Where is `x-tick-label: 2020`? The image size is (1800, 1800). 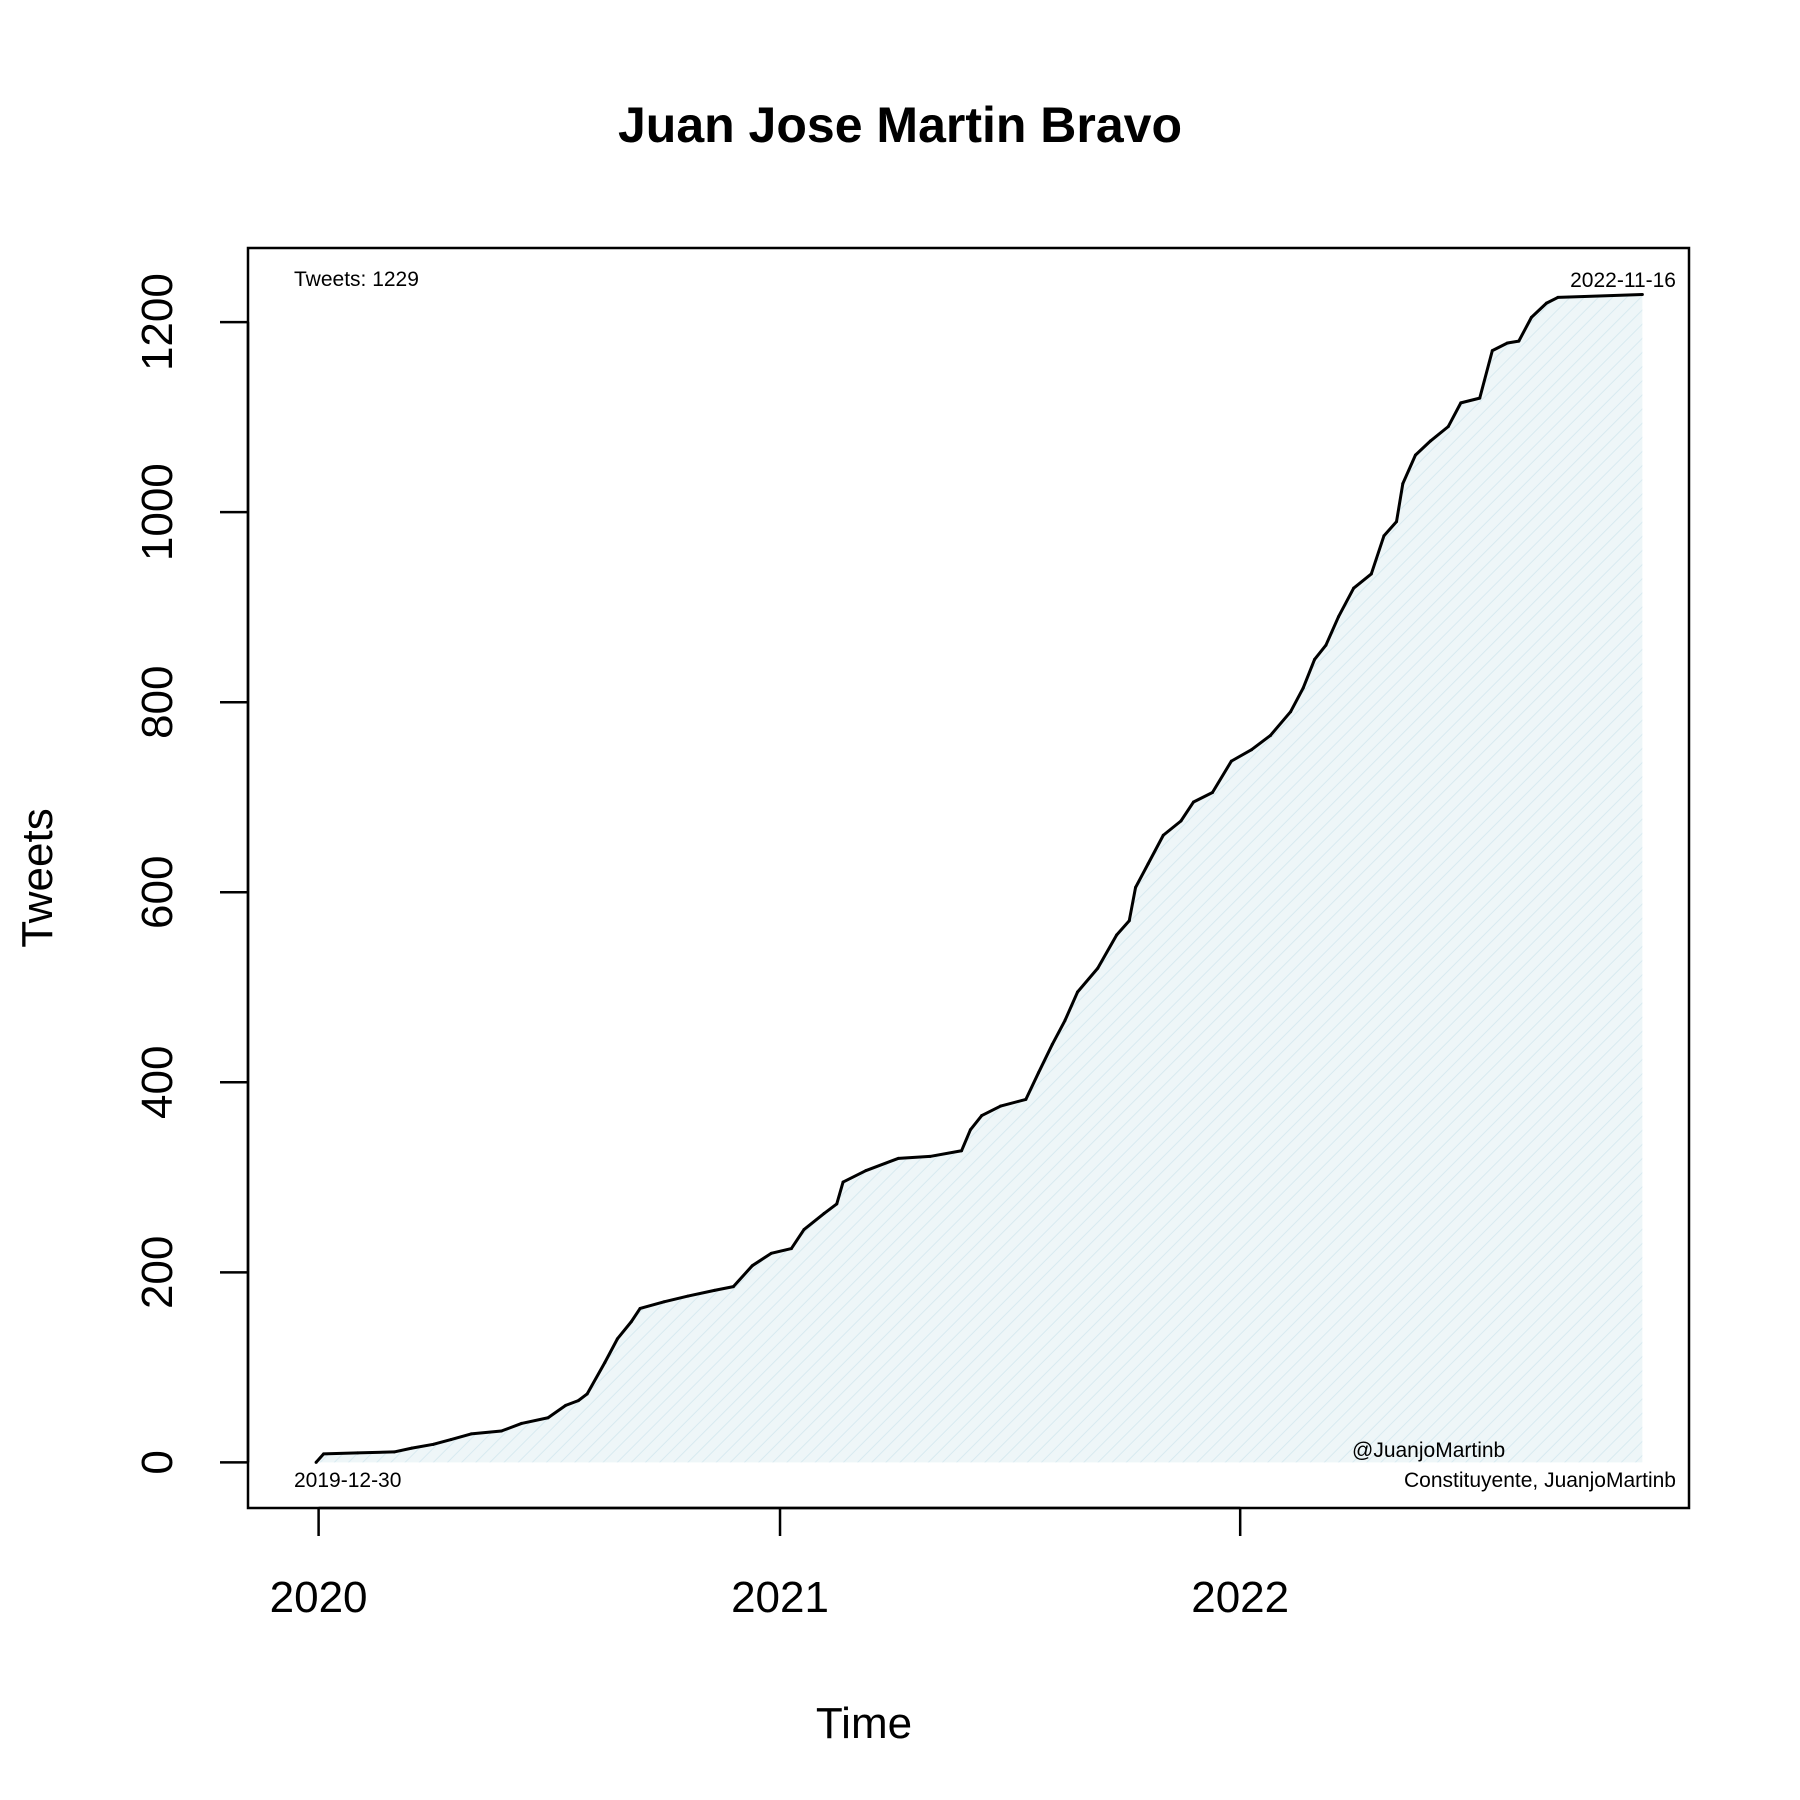 x-tick-label: 2020 is located at coordinates (319, 1597).